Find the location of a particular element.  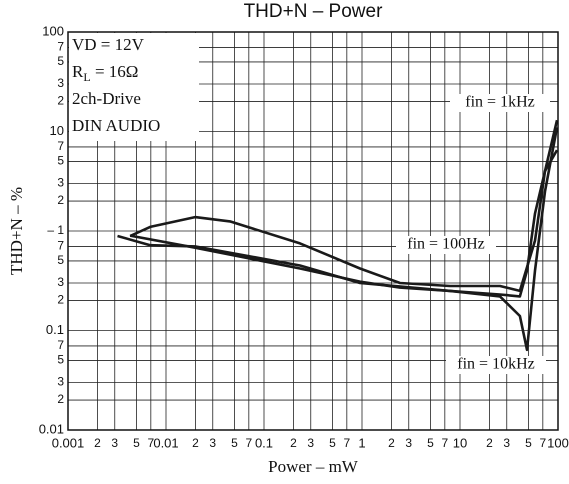

x-tick-label: 10 is located at coordinates (460, 442).